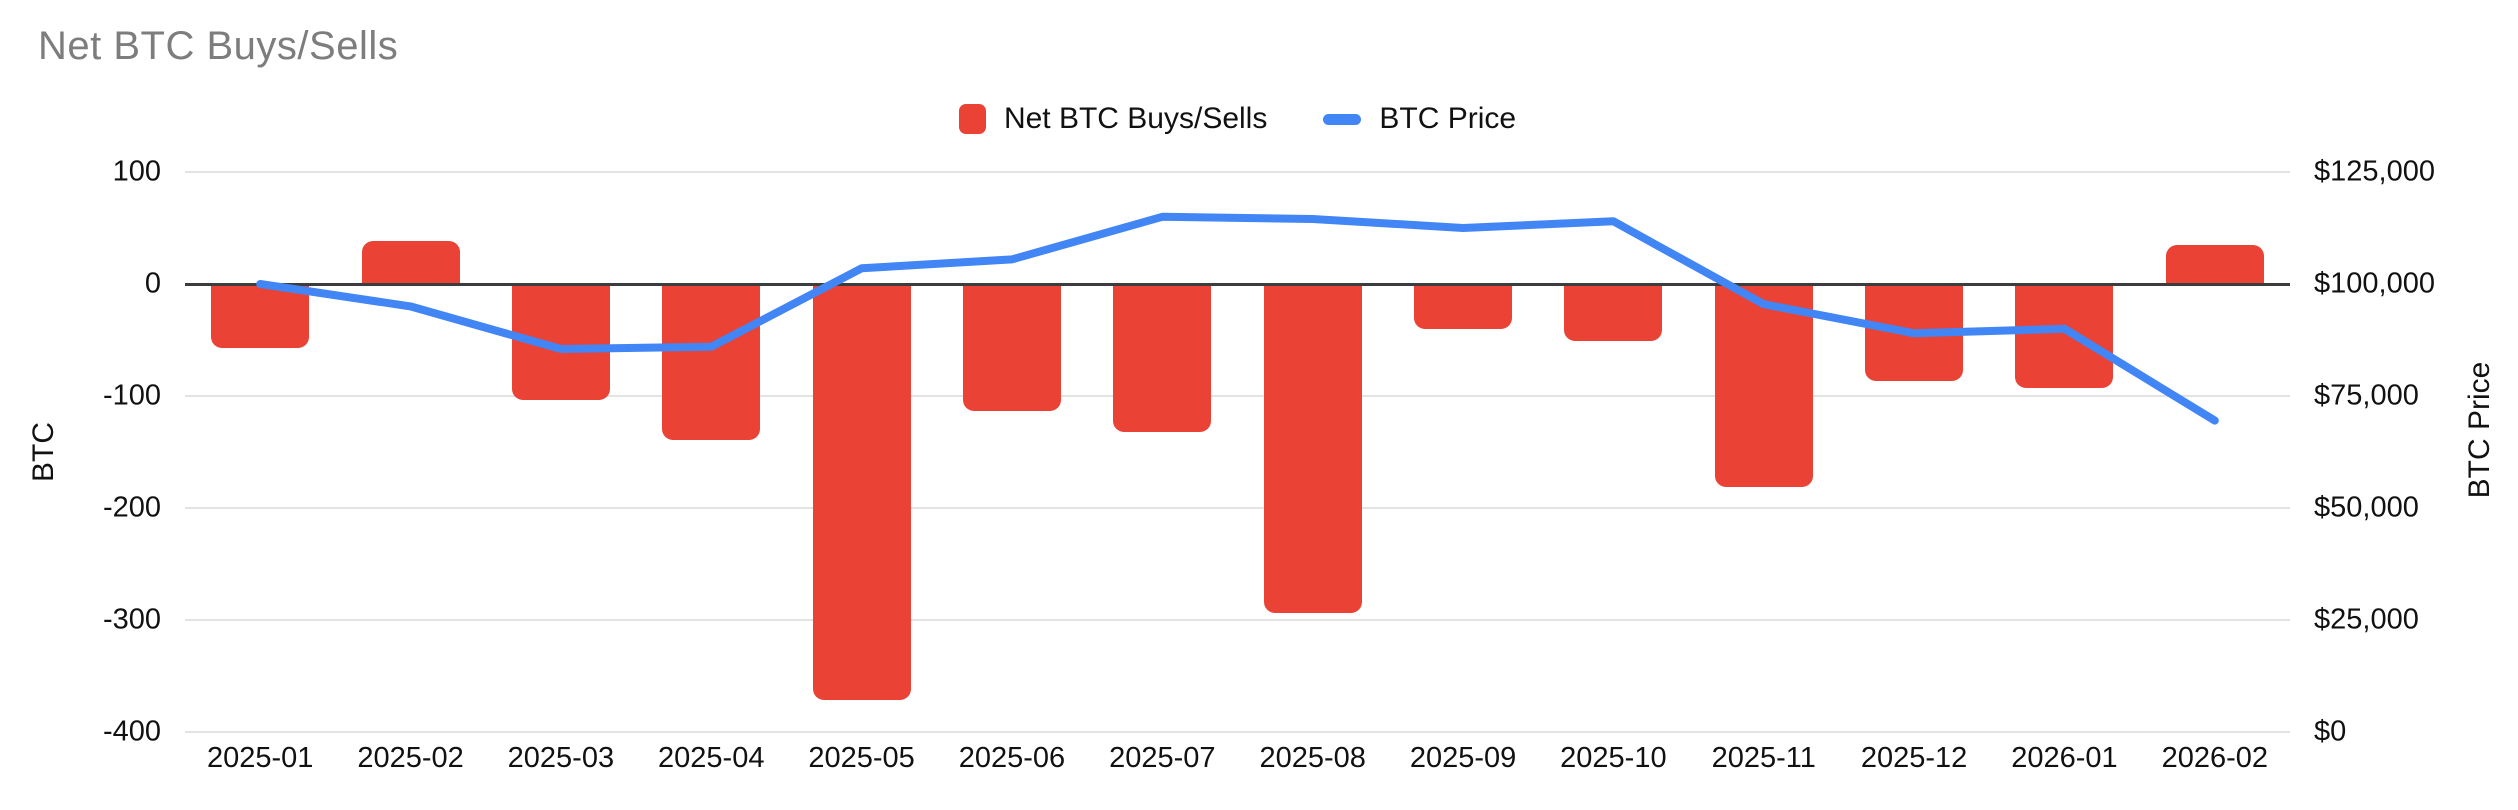 The height and width of the screenshot is (810, 2518). Describe the element at coordinates (131, 507) in the screenshot. I see `left-tick--200: -200` at that location.